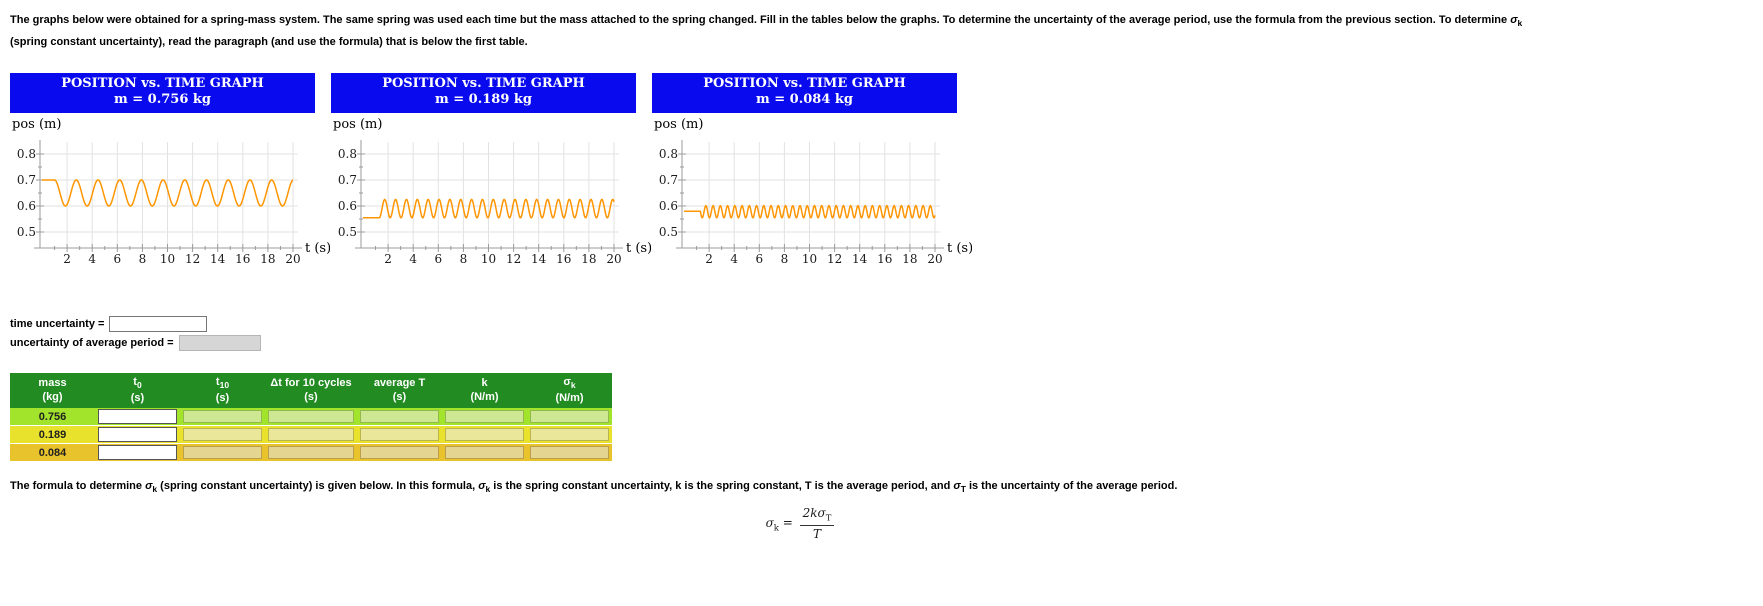  Describe the element at coordinates (817, 516) in the screenshot. I see `formula-numerator: 2kσT` at that location.